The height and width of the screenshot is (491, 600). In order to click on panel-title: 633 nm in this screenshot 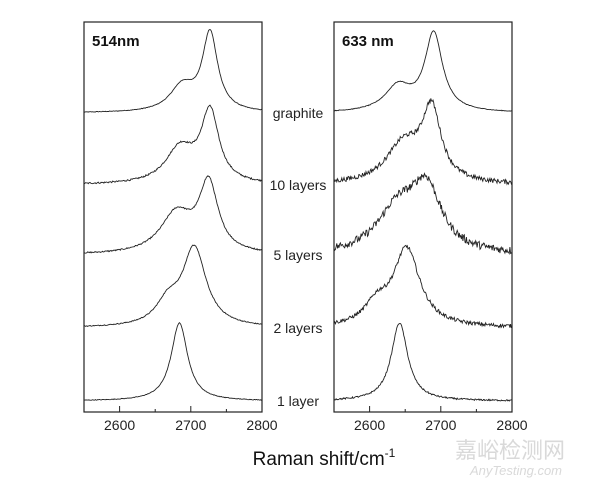, I will do `click(368, 41)`.